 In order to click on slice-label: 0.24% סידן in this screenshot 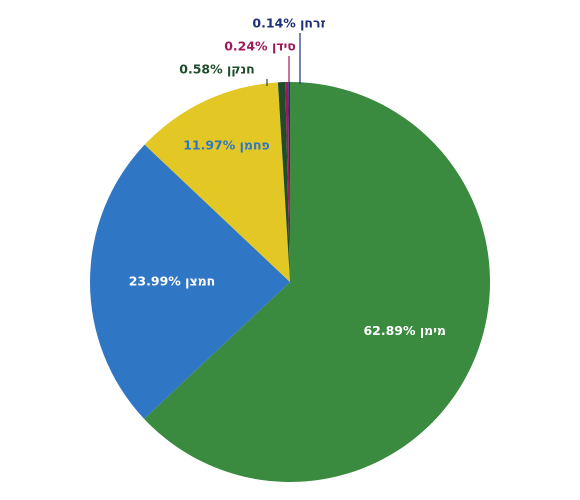, I will do `click(260, 46)`.